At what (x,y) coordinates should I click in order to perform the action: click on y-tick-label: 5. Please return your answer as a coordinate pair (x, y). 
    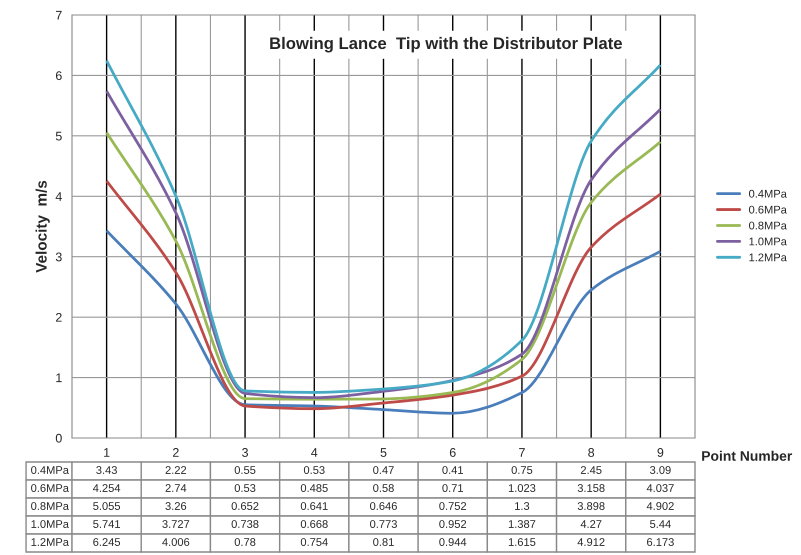
    Looking at the image, I should click on (59, 136).